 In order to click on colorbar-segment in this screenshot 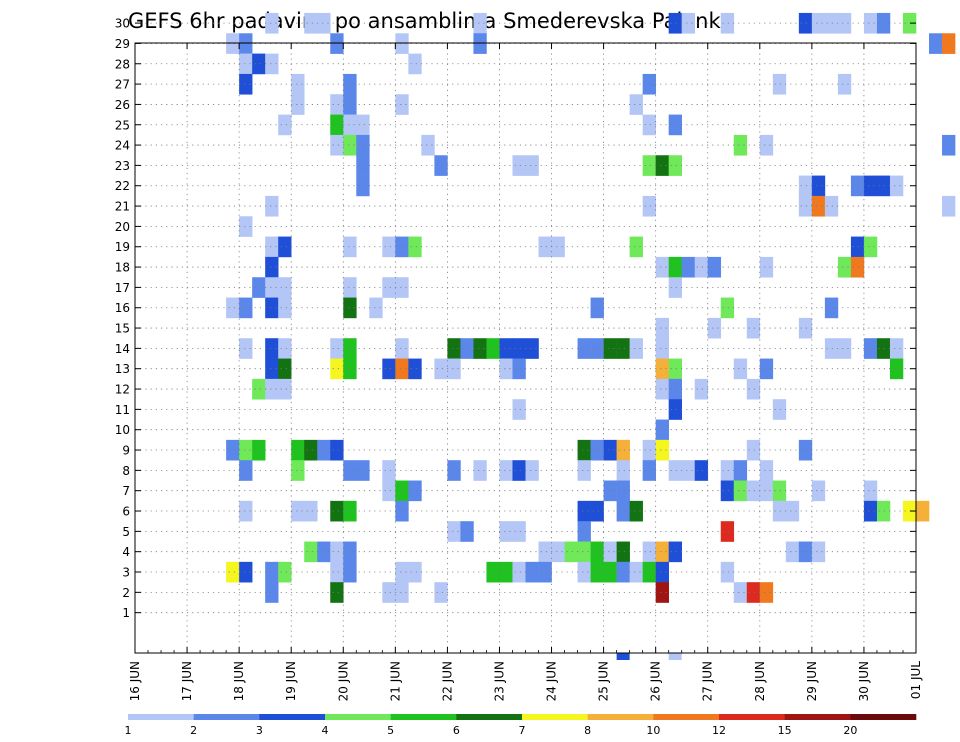, I will do `click(226, 717)`.